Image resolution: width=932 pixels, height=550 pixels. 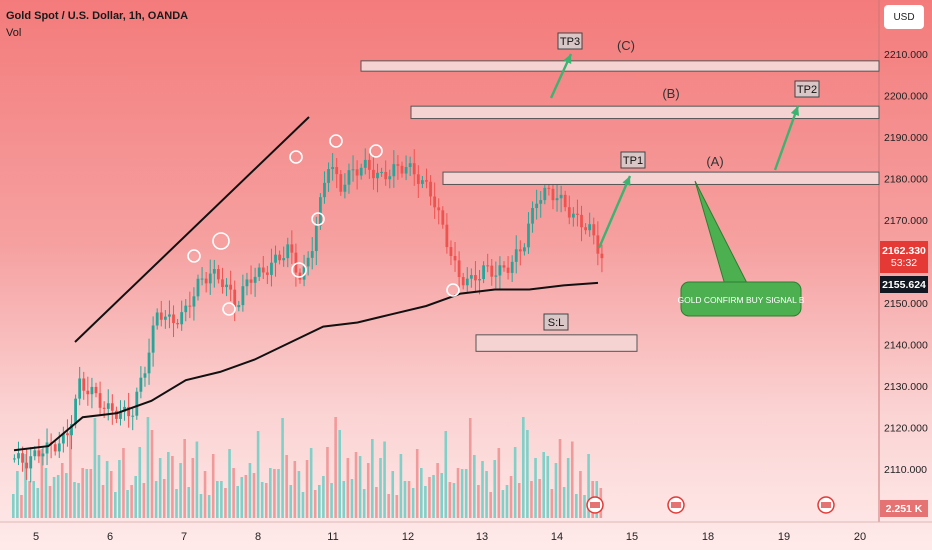 What do you see at coordinates (795, 111) in the screenshot?
I see `arrow-to-tp2-head` at bounding box center [795, 111].